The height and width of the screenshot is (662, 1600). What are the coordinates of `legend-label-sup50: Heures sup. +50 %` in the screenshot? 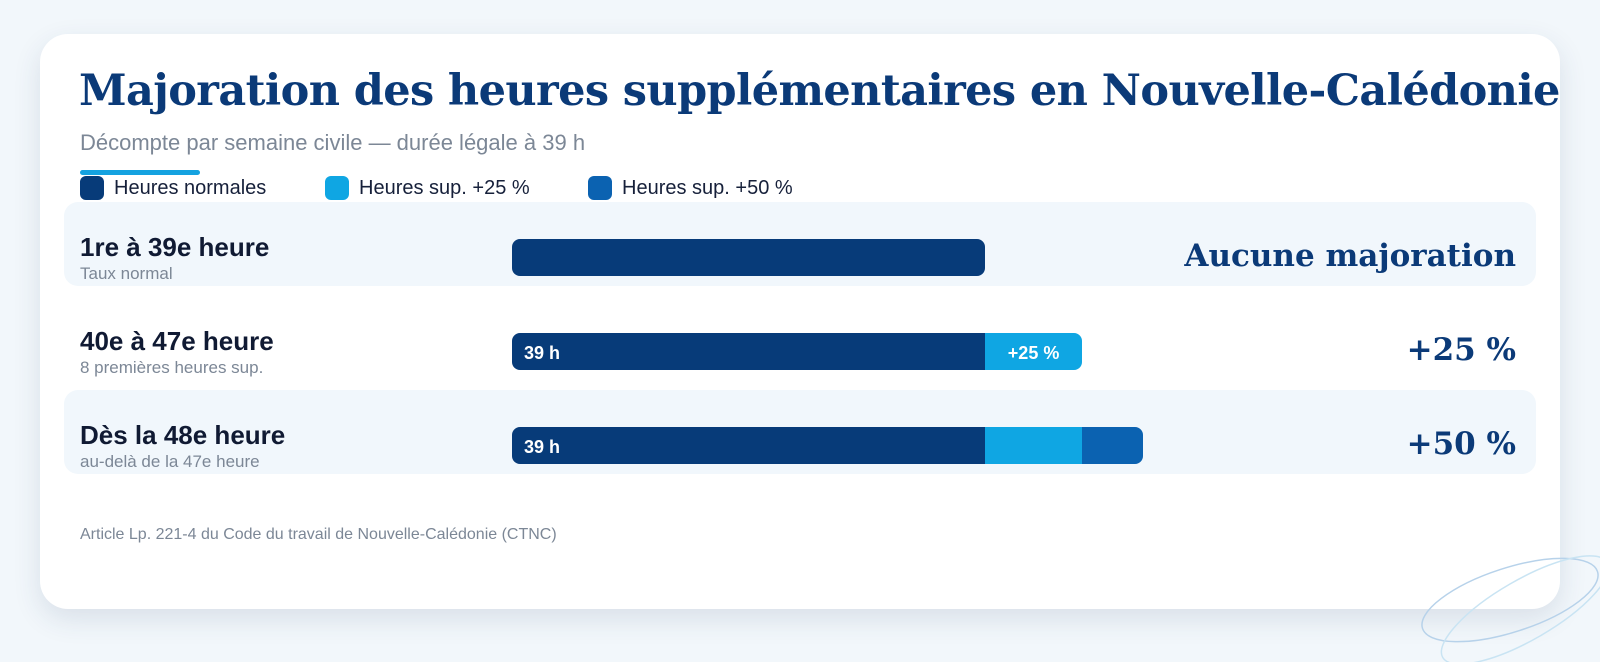 It's located at (707, 187).